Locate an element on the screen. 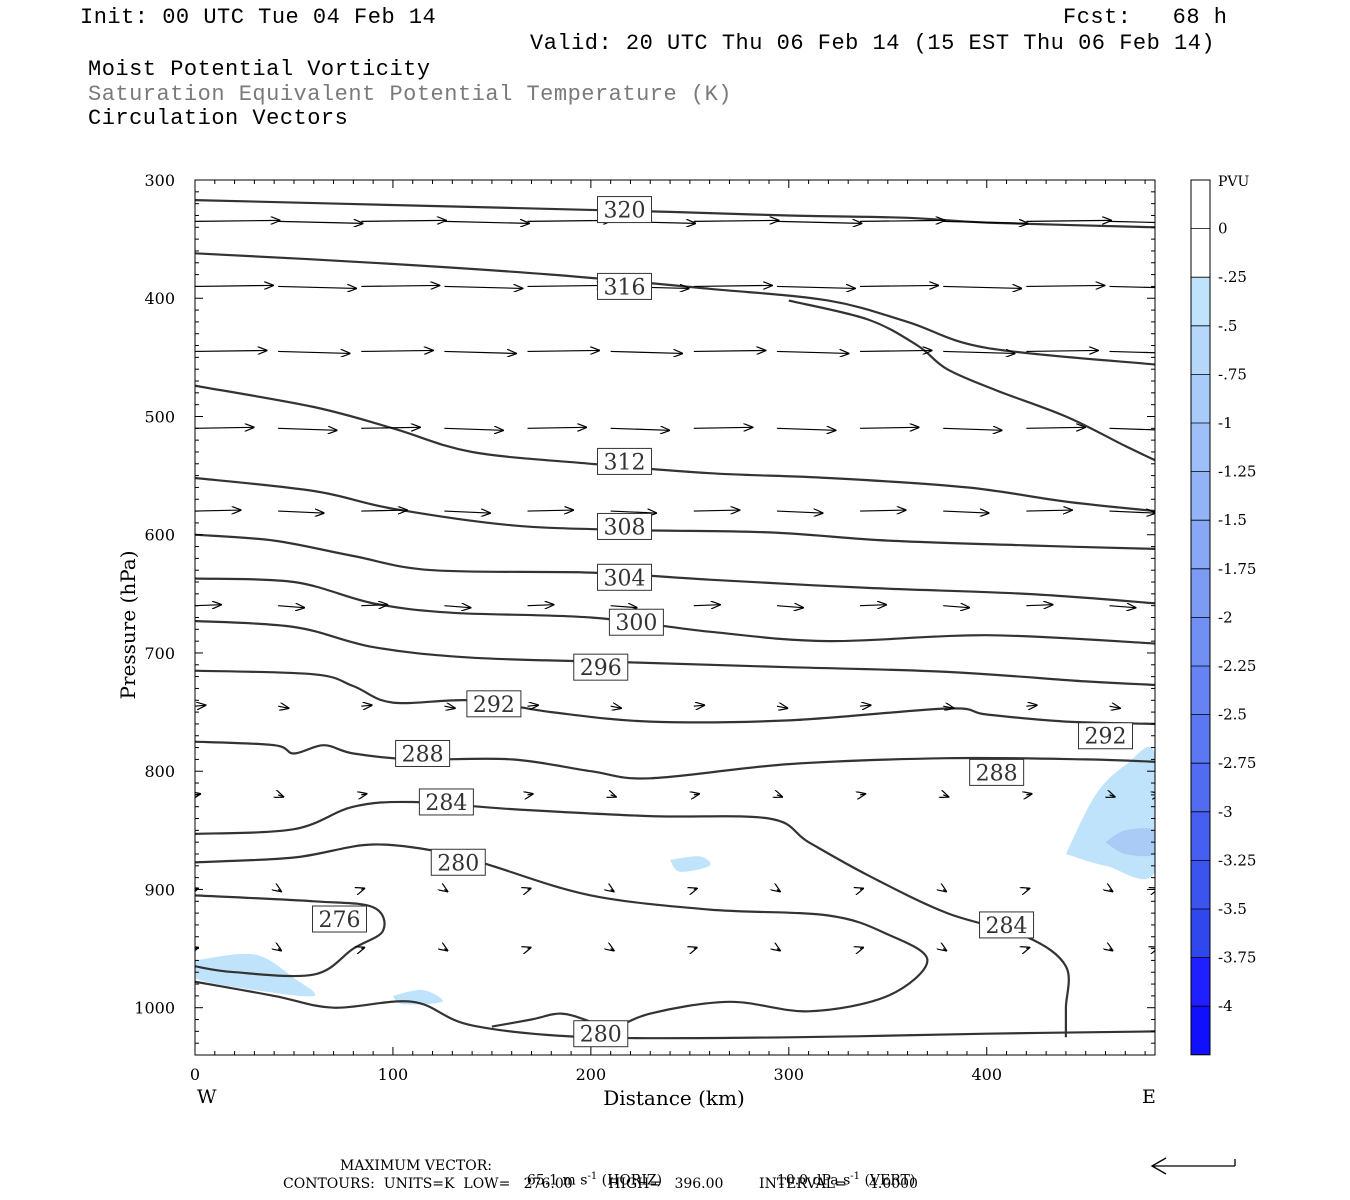 The height and width of the screenshot is (1200, 1350). max-vector-horiz-tail: (HORIZ) is located at coordinates (632, 1180).